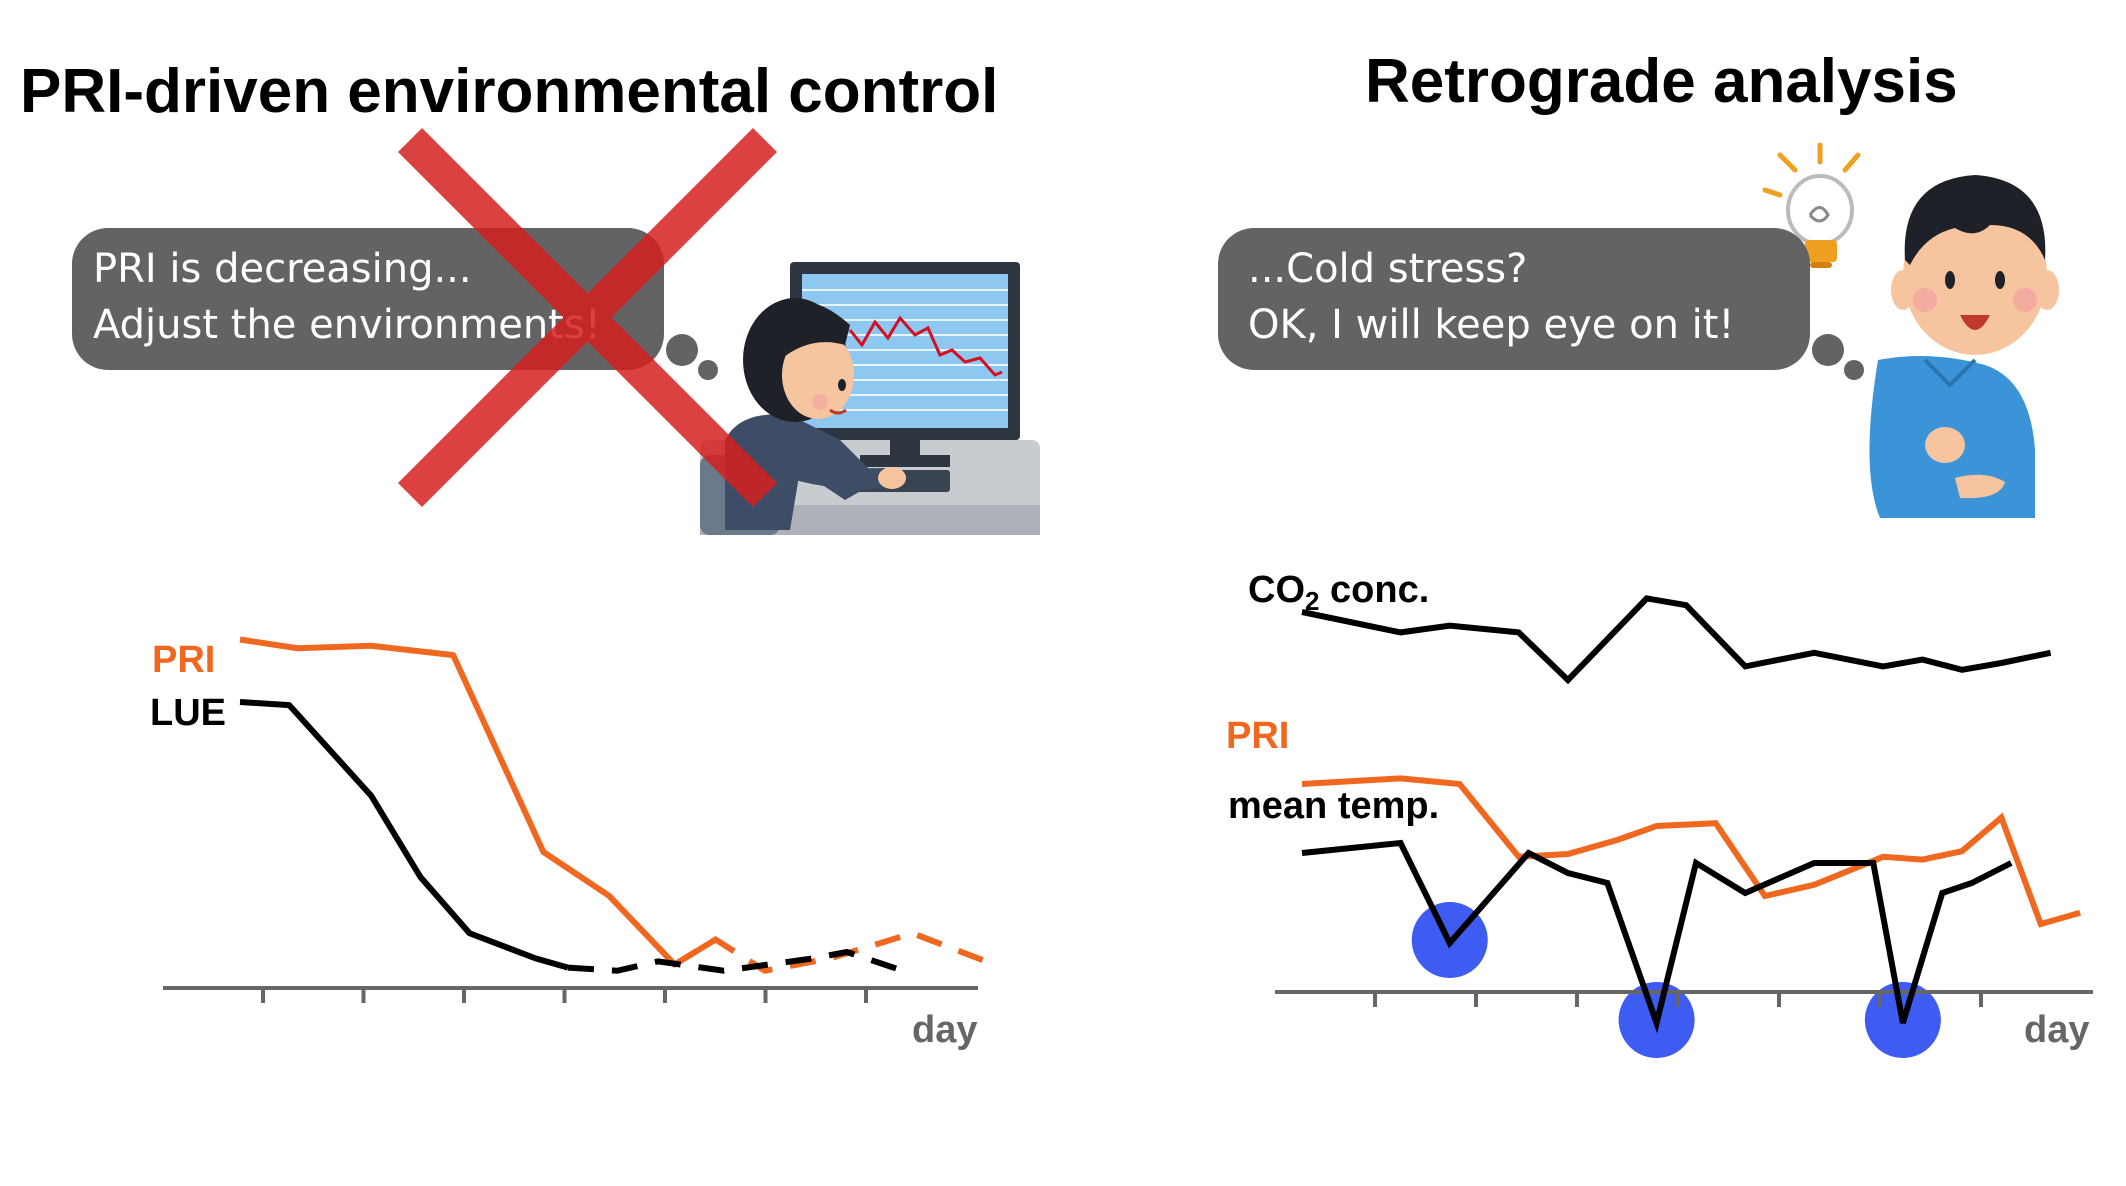  I want to click on left-pri-line-solid, so click(478, 802).